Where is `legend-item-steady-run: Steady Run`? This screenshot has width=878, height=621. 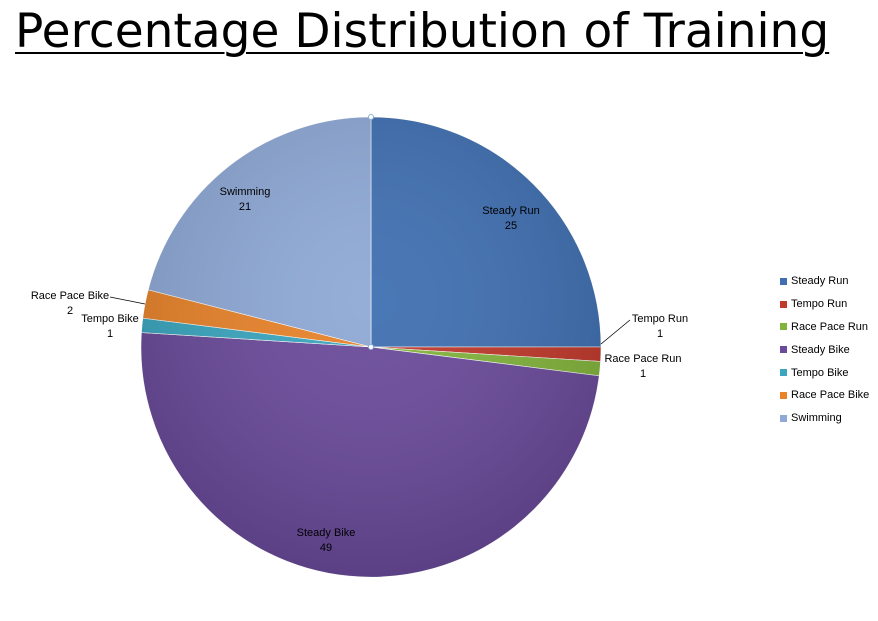 legend-item-steady-run: Steady Run is located at coordinates (827, 281).